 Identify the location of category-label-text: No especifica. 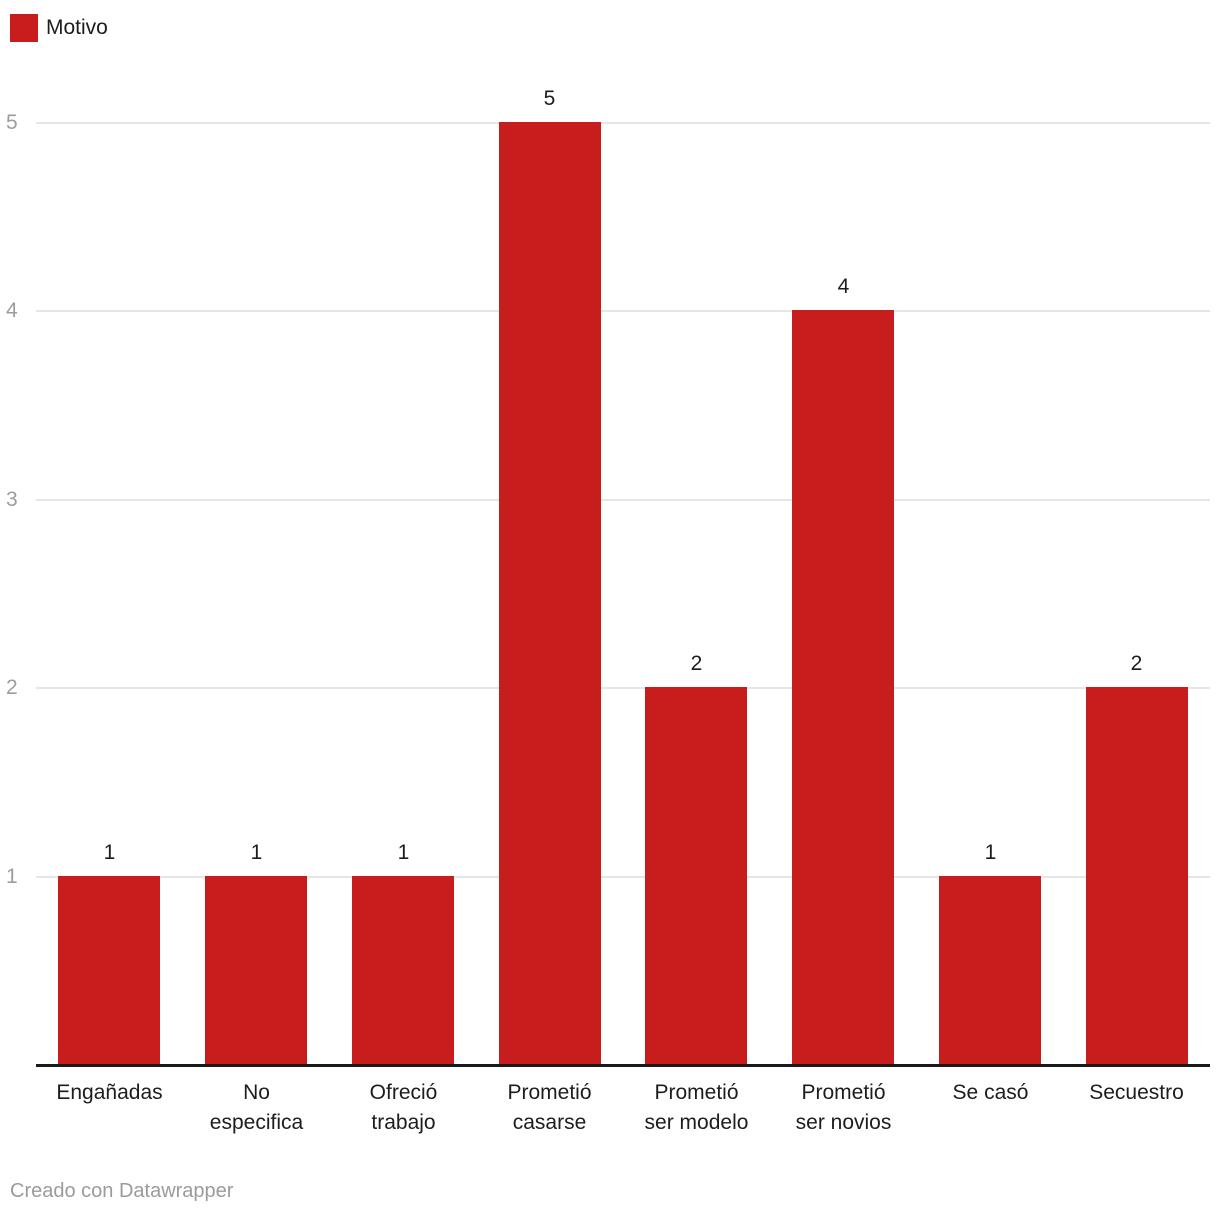
(256, 1107).